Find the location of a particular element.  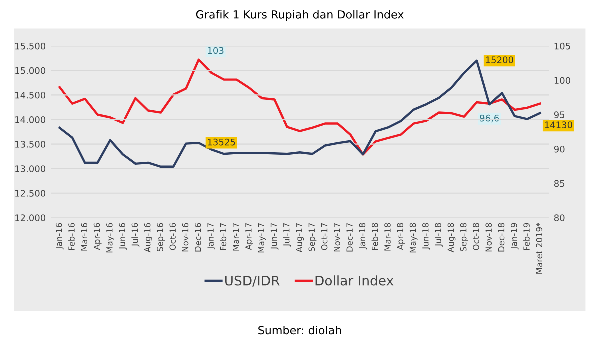

y-tick-label: 13.500 is located at coordinates (31, 144).